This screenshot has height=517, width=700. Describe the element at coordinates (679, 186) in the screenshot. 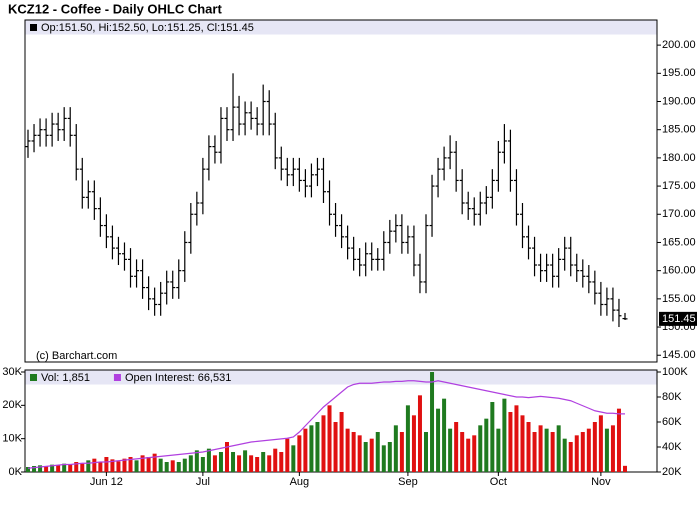

I see `y-tick-label: 175.00` at that location.